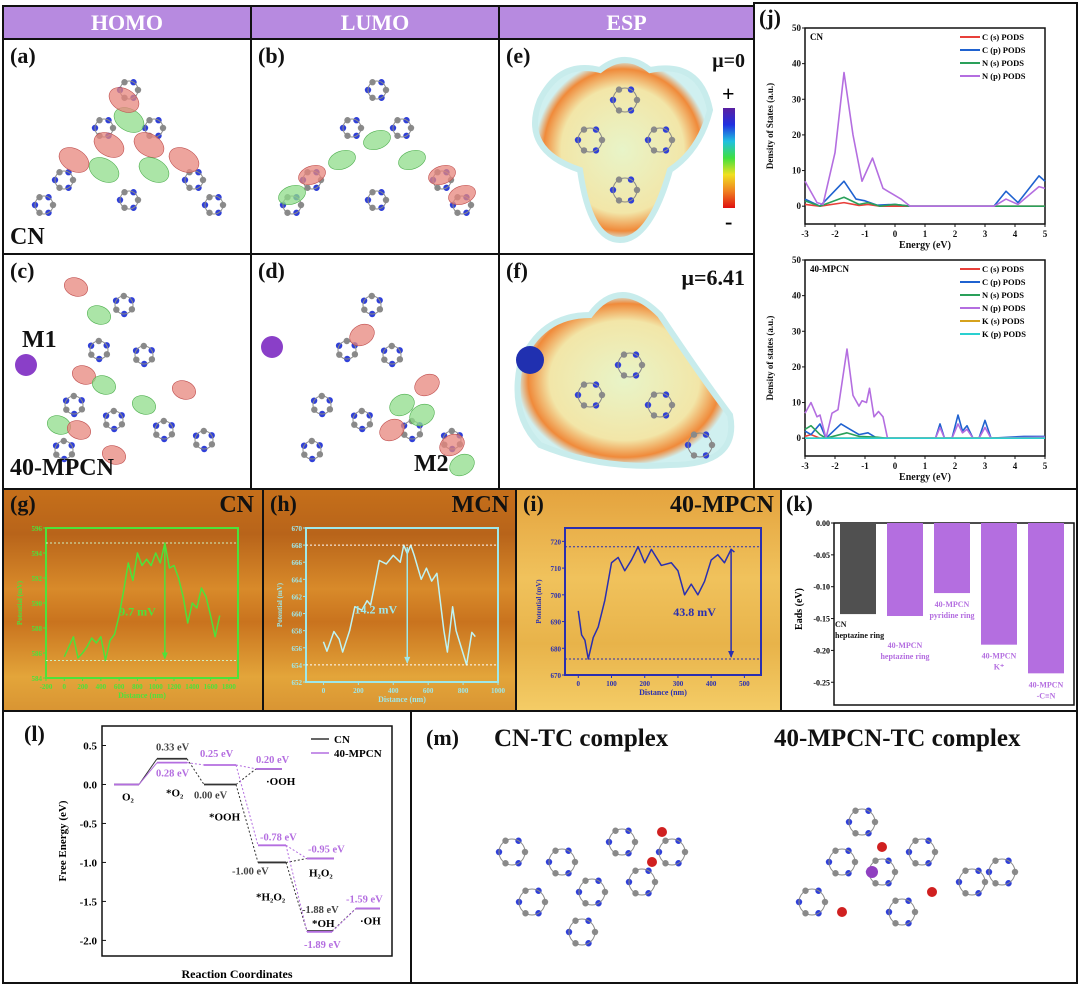 The width and height of the screenshot is (1080, 986). Describe the element at coordinates (799, 609) in the screenshot. I see `y-axis-label: Eads (eV)` at that location.